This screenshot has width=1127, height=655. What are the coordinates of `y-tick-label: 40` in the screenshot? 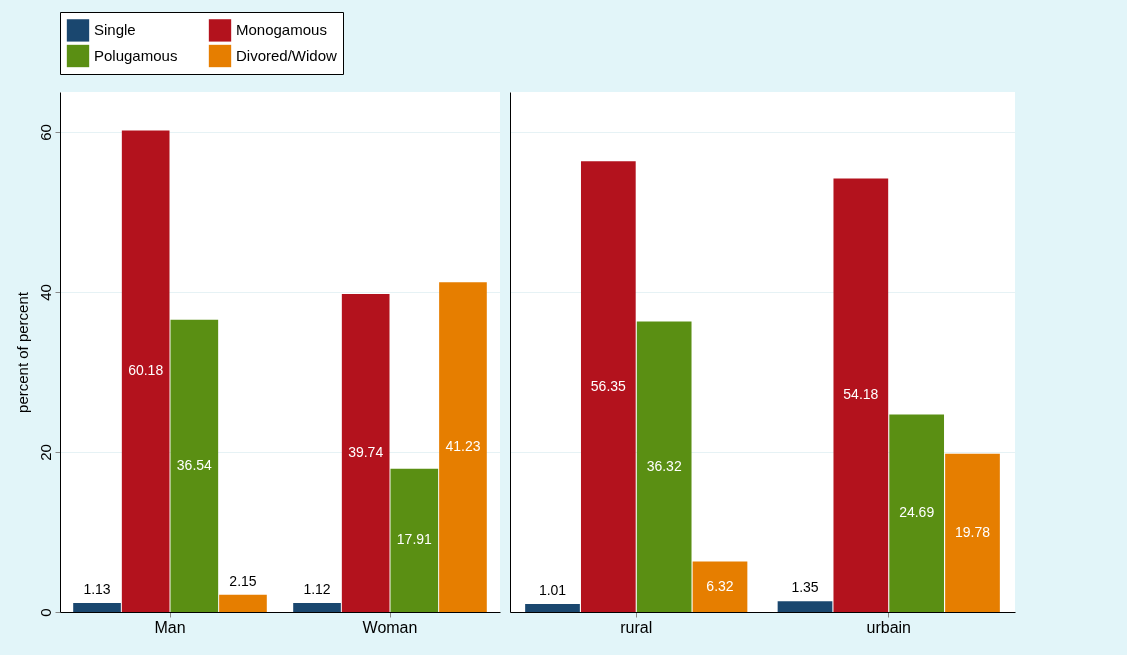 It's located at (45, 292).